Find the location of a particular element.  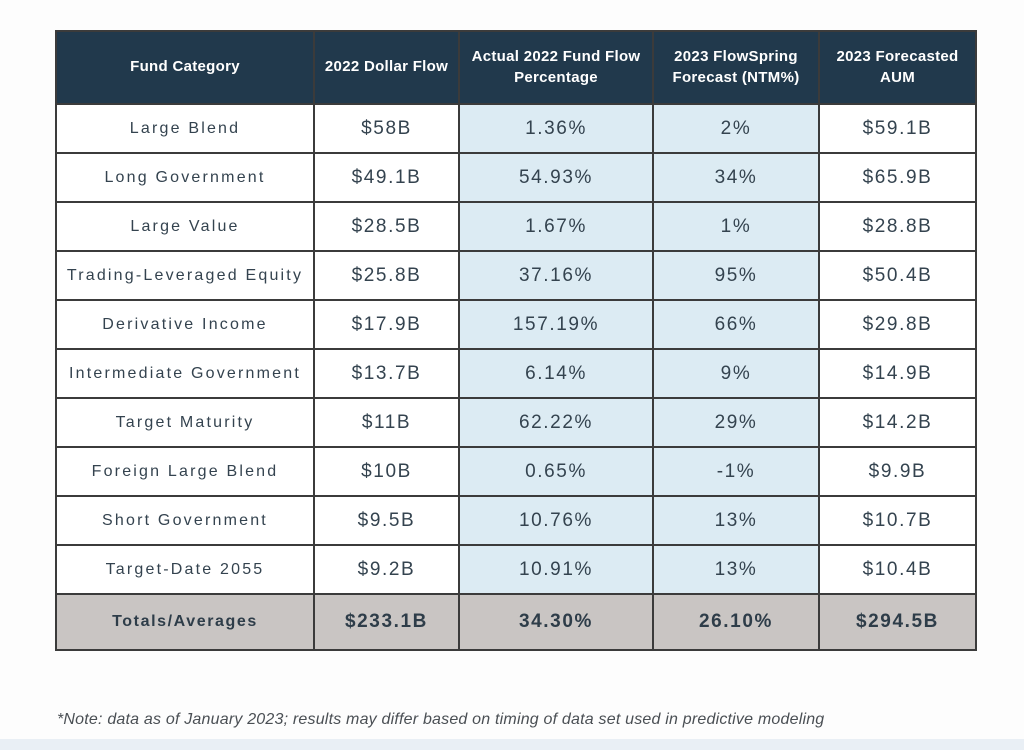

value-cell: $14.9B is located at coordinates (897, 373).